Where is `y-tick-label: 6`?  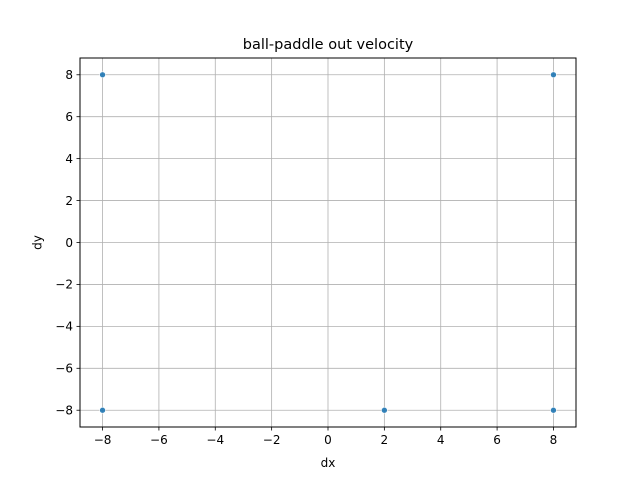 y-tick-label: 6 is located at coordinates (69, 117).